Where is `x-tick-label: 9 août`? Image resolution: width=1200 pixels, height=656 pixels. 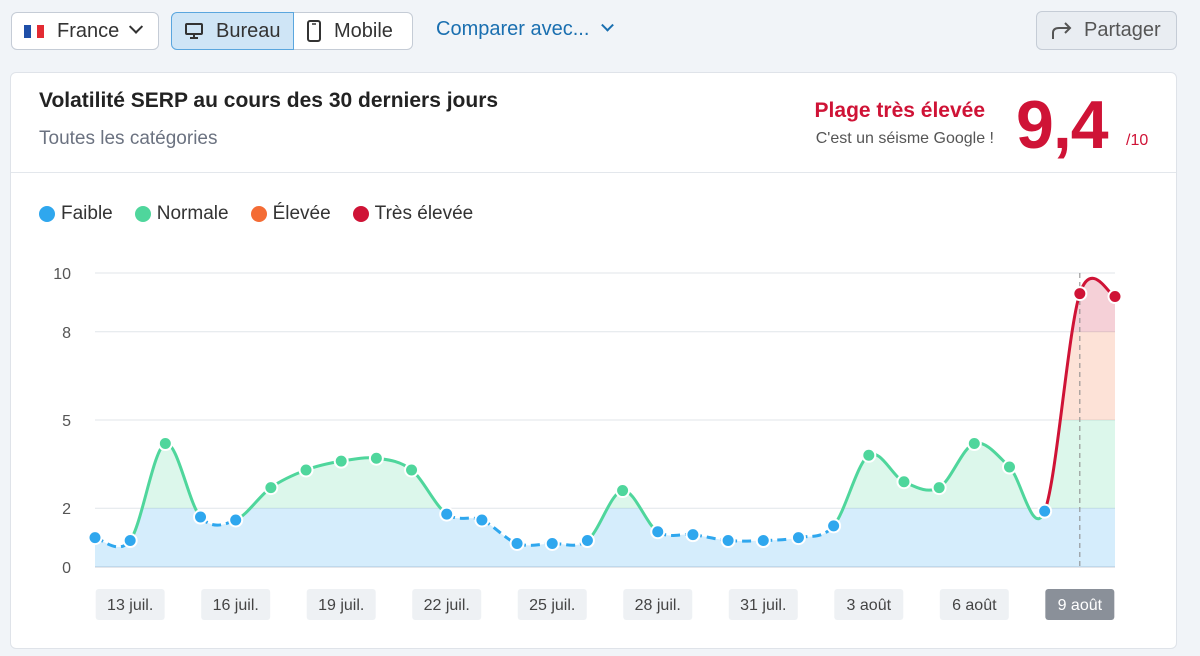 x-tick-label: 9 août is located at coordinates (1080, 605).